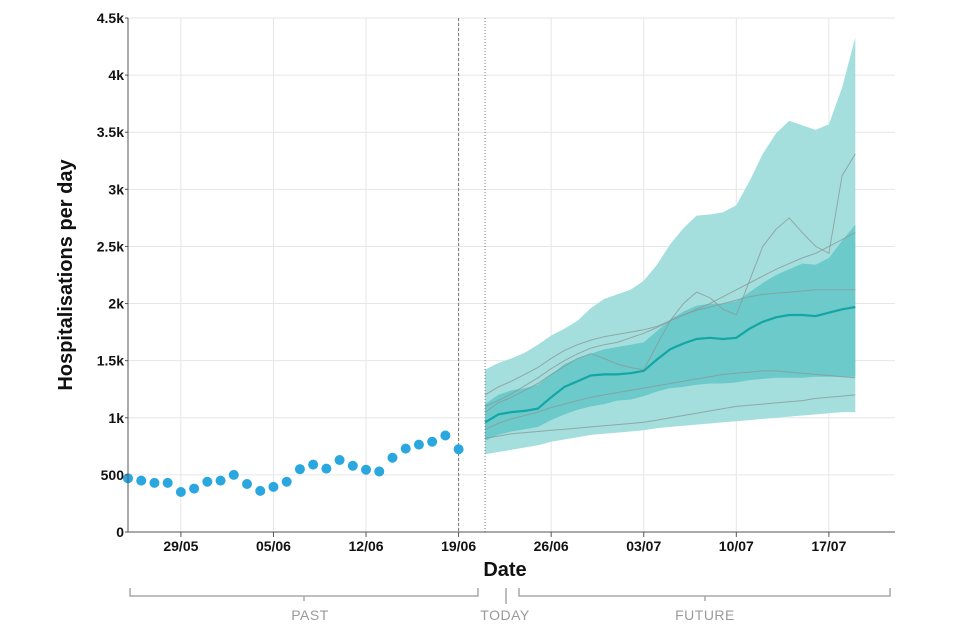  Describe the element at coordinates (704, 592) in the screenshot. I see `future-bracket` at that location.